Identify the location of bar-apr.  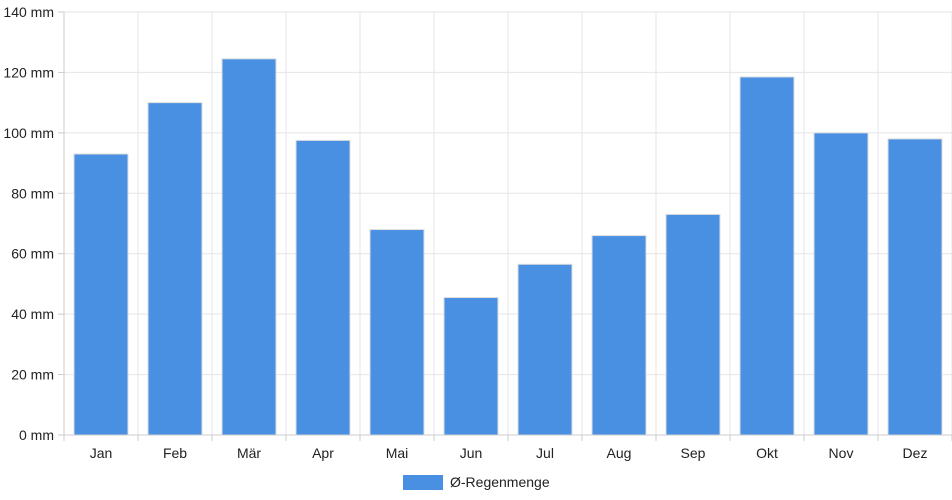
(323, 287).